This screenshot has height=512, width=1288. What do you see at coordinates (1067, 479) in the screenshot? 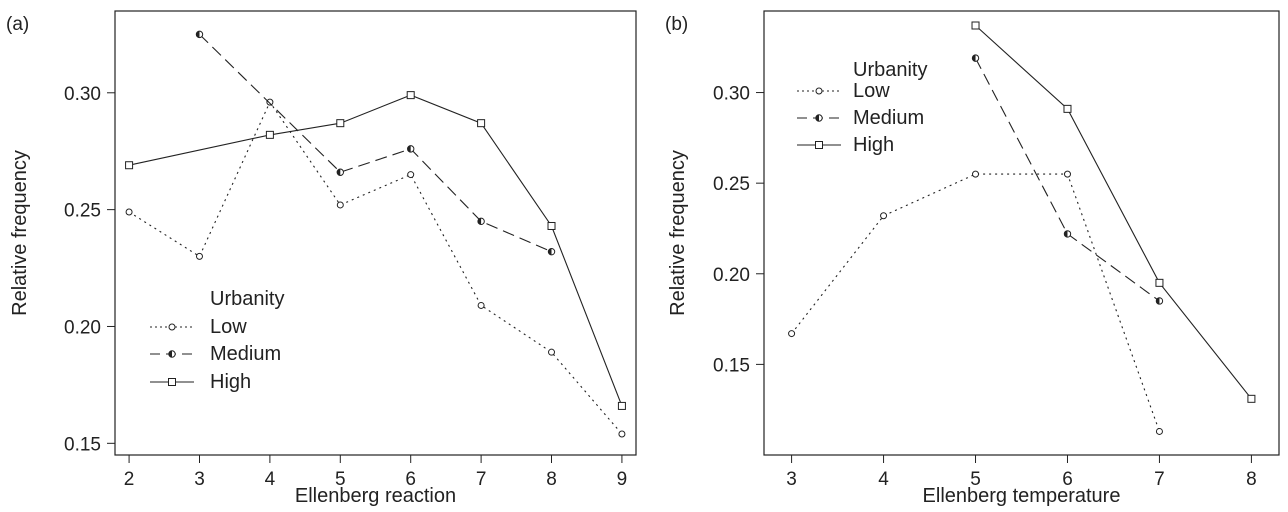
I see `x-tick-label: 6` at bounding box center [1067, 479].